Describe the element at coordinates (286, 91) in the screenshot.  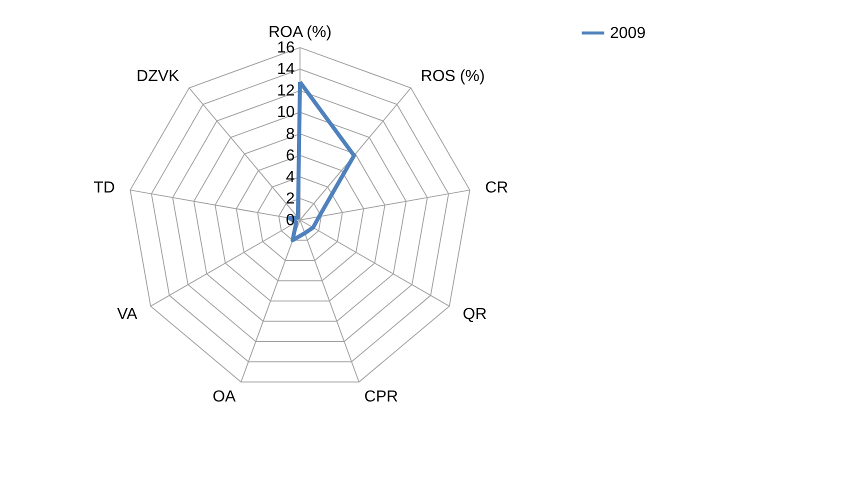
I see `y-tick-label: 12` at that location.